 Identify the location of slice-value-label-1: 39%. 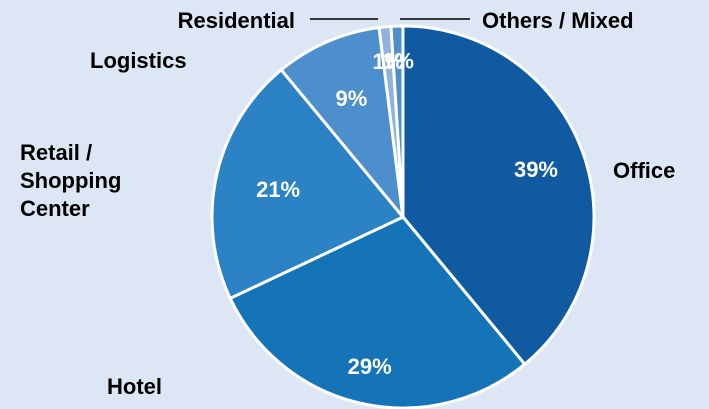
(536, 169).